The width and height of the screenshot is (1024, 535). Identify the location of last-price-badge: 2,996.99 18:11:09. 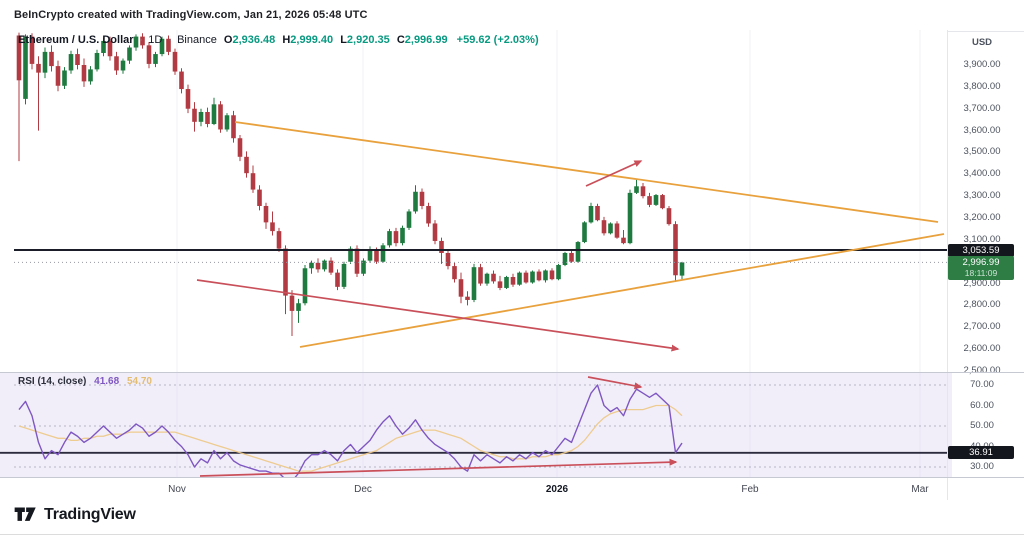
(981, 268).